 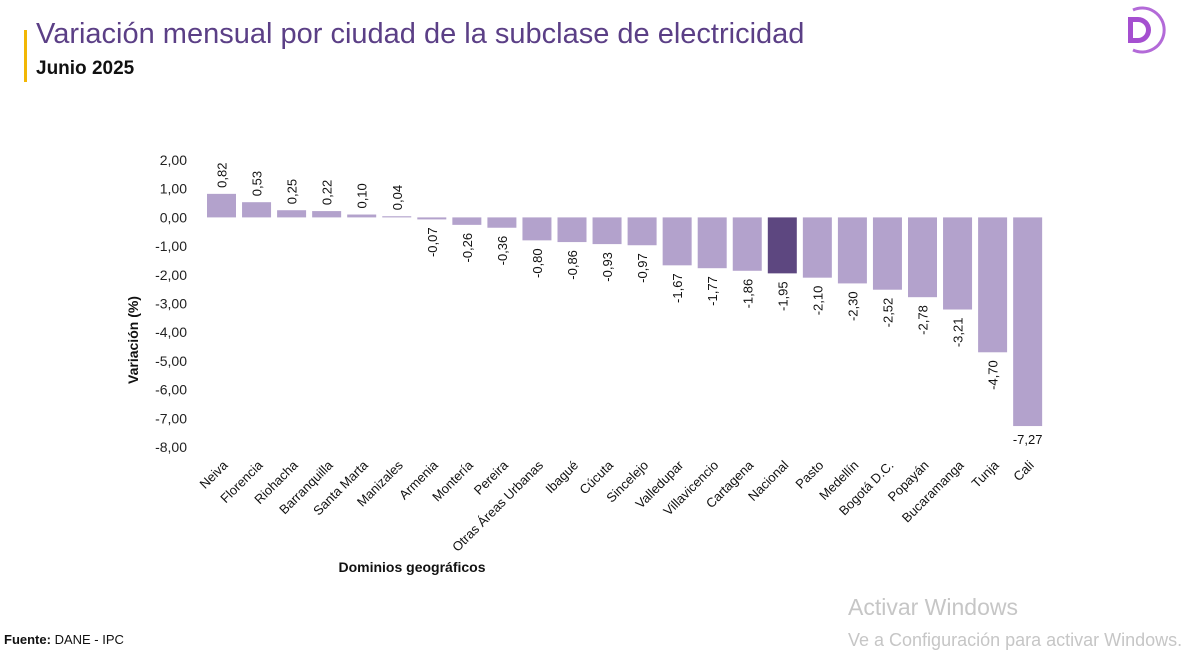 What do you see at coordinates (222, 175) in the screenshot?
I see `data-label: 0,82` at bounding box center [222, 175].